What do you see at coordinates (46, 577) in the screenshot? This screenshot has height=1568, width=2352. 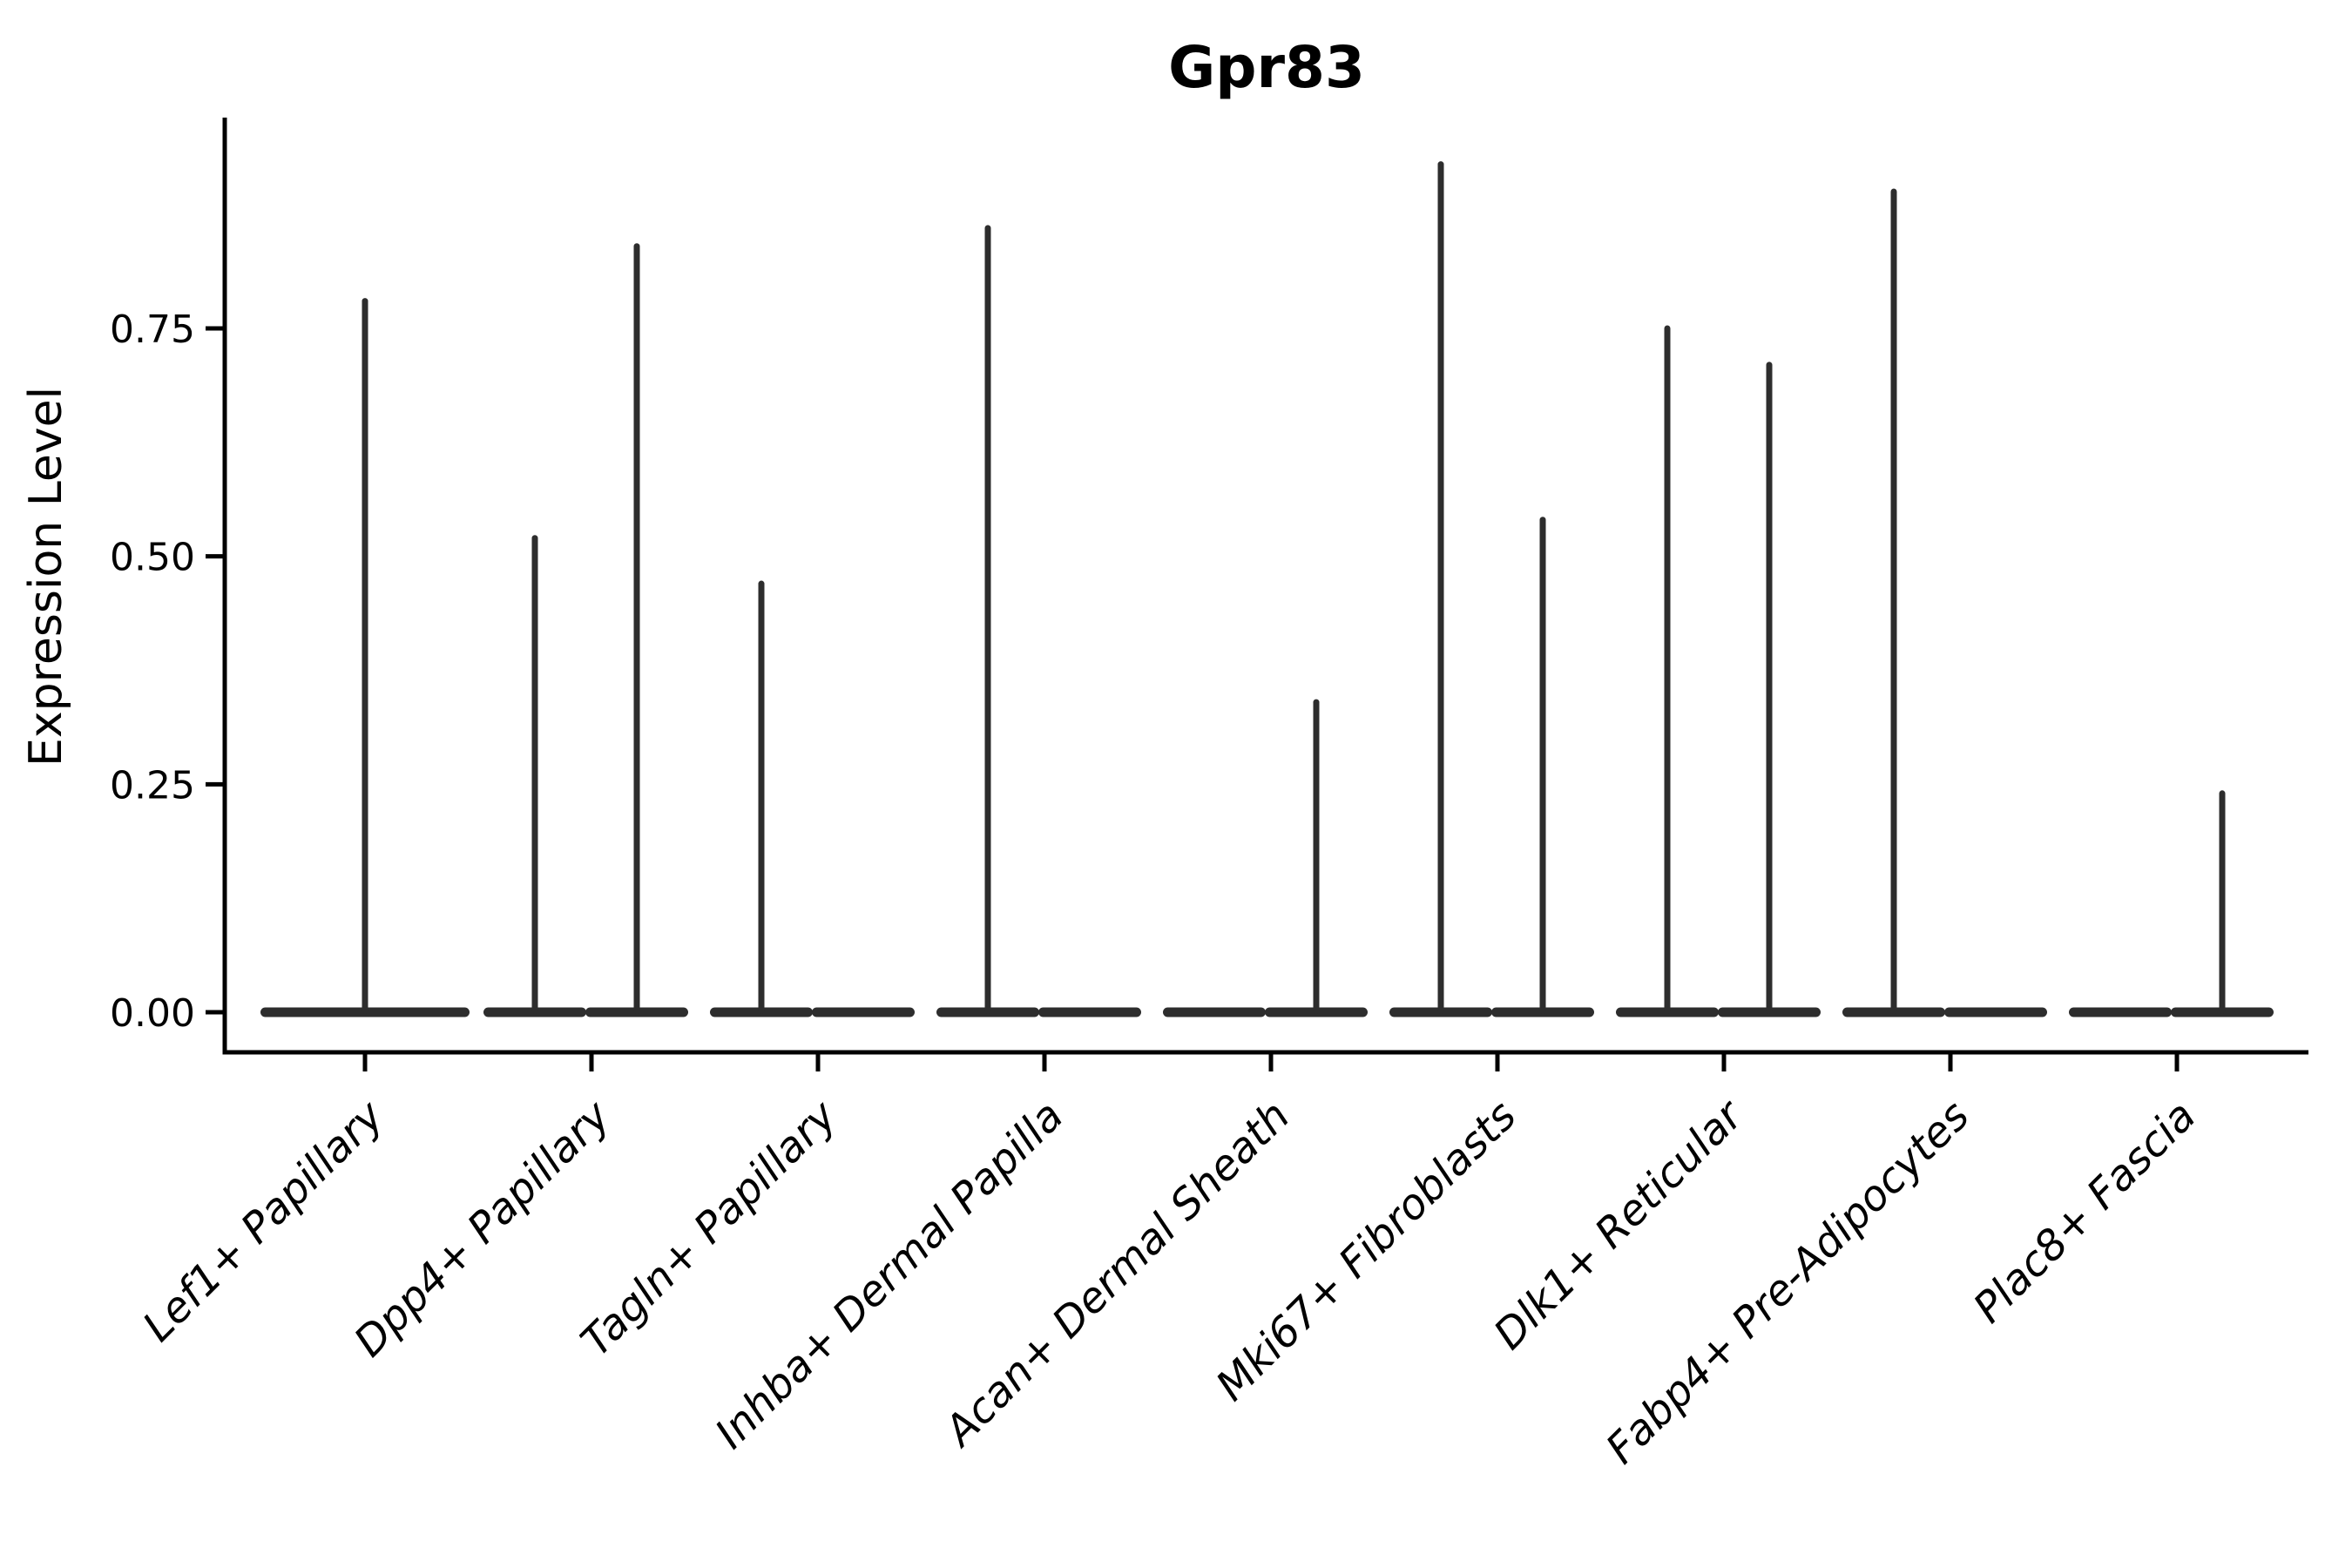 I see `y-axis-label: Expression Level` at bounding box center [46, 577].